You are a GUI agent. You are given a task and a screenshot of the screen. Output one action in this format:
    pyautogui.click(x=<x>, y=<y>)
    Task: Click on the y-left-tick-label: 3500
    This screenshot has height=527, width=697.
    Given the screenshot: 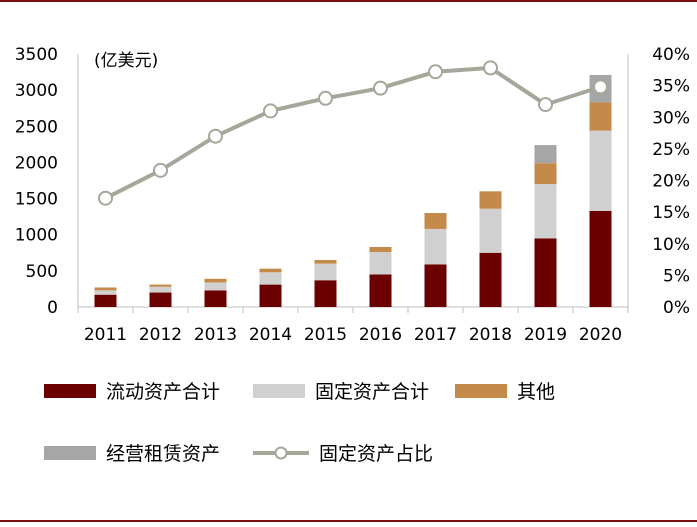 What is the action you would take?
    pyautogui.click(x=36, y=55)
    